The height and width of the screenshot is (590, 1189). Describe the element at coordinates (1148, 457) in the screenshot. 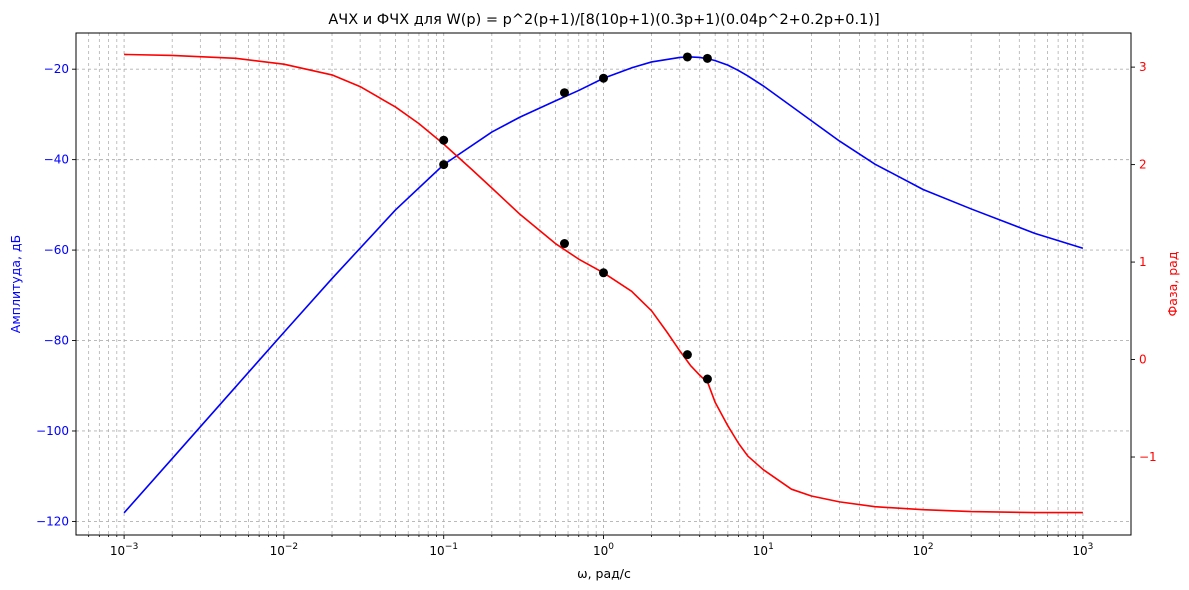

I see `y-right-tick-label: −1` at that location.